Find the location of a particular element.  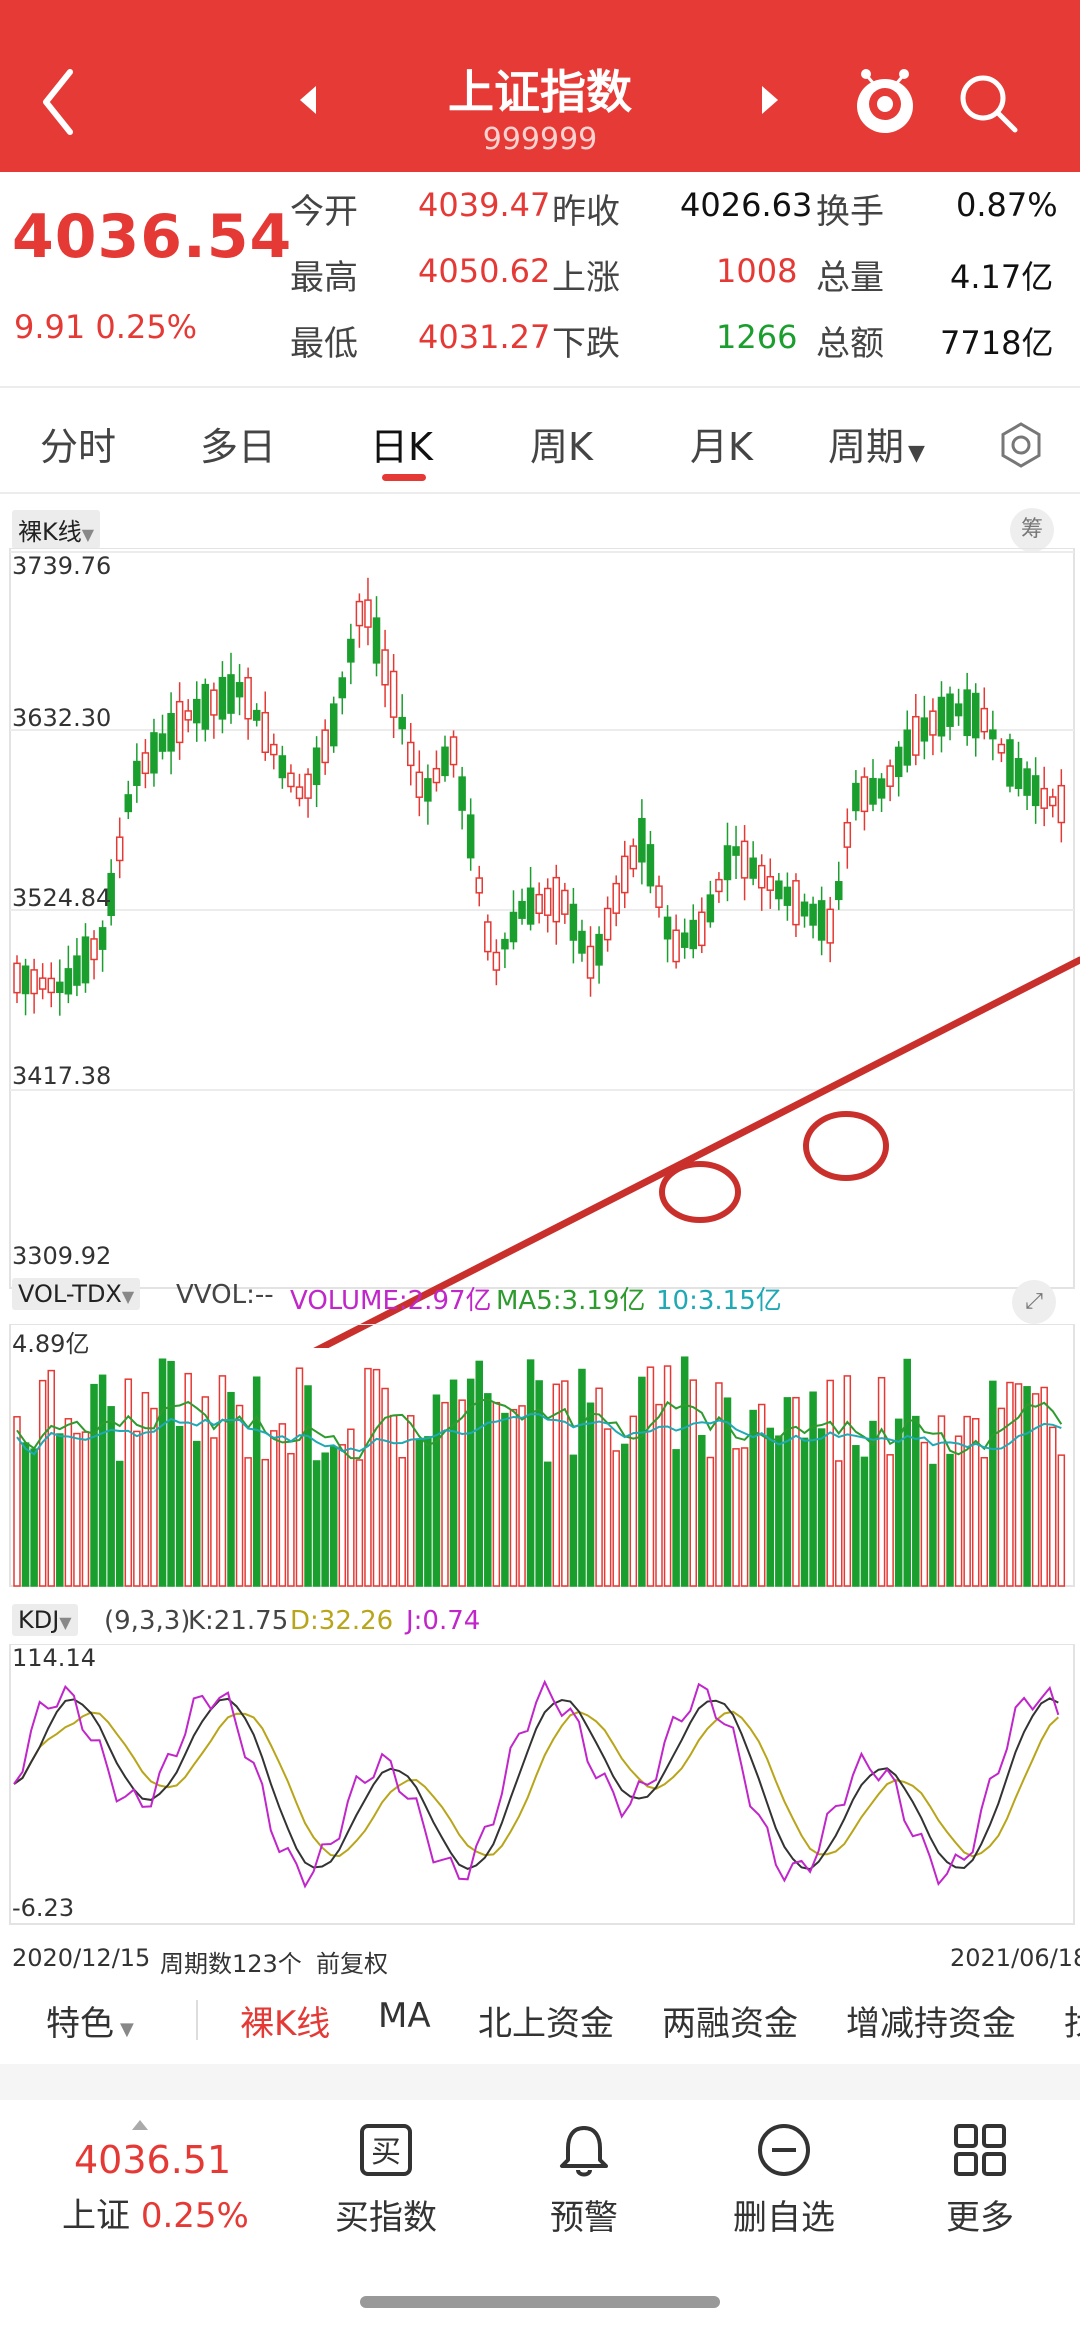

volume-chart is located at coordinates (540, 1457).